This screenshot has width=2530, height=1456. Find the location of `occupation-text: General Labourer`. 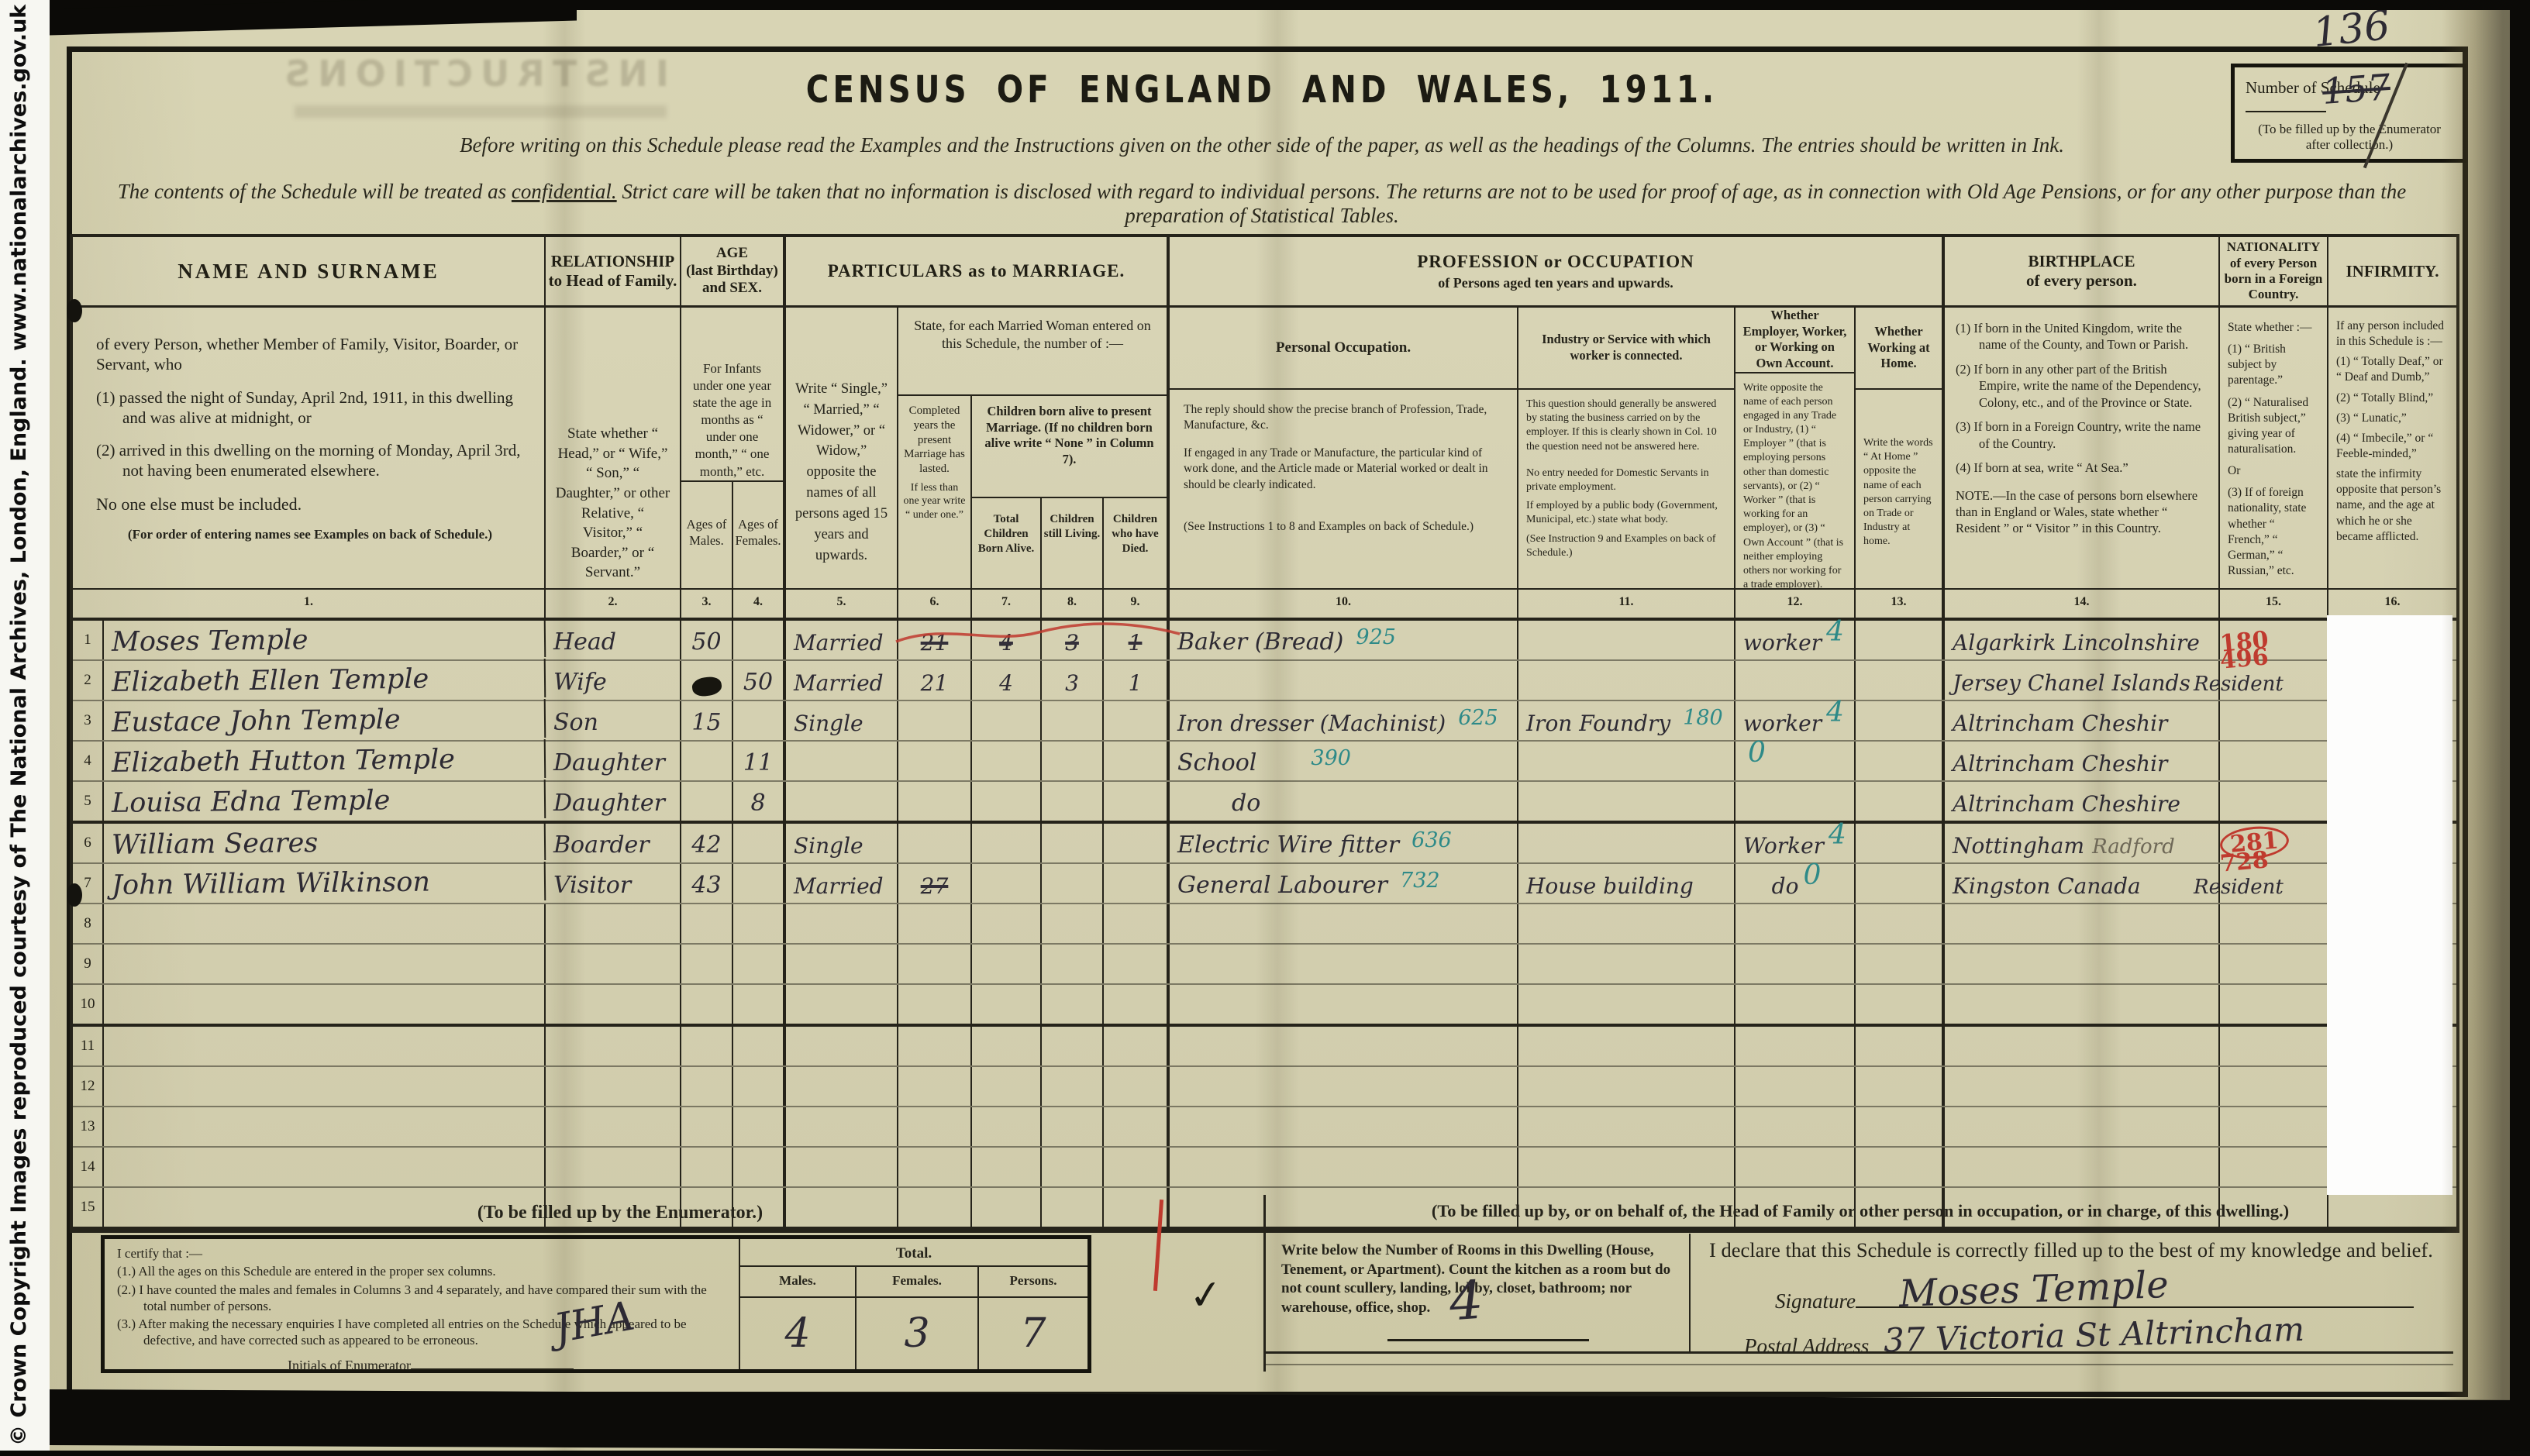

occupation-text: General Labourer is located at coordinates (1282, 886).